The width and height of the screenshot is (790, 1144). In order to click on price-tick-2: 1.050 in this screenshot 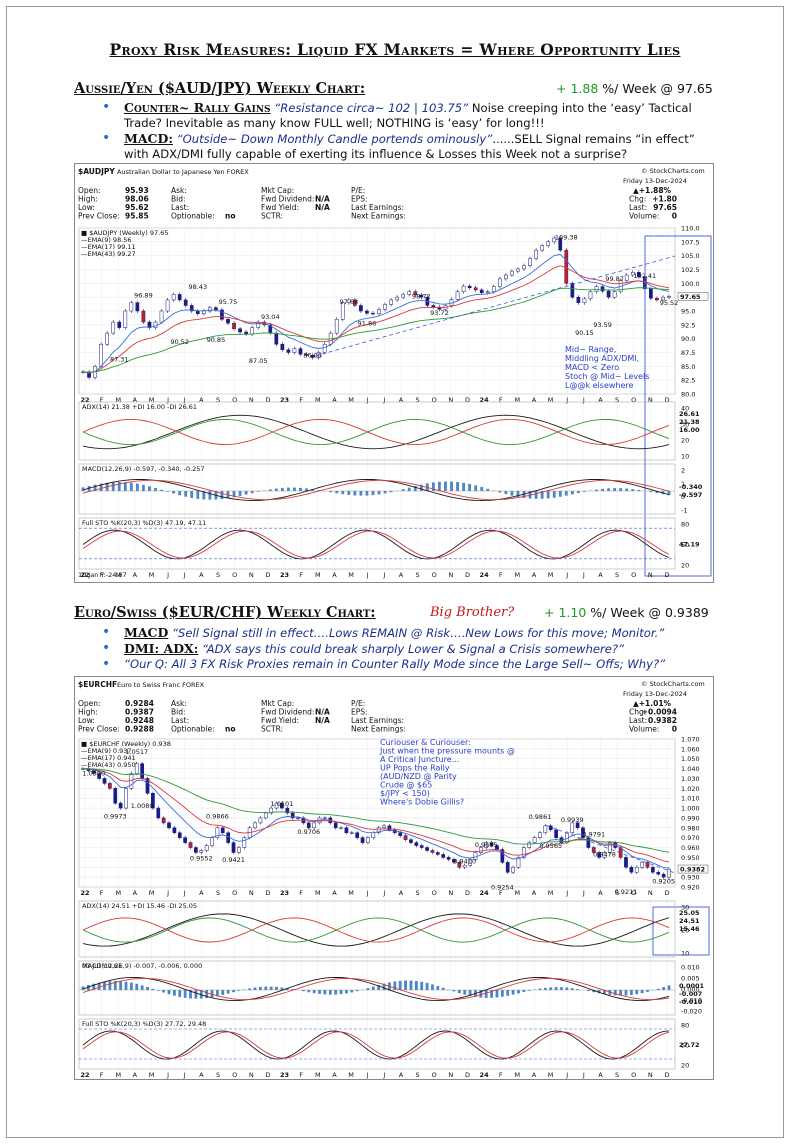, I will do `click(690, 759)`.